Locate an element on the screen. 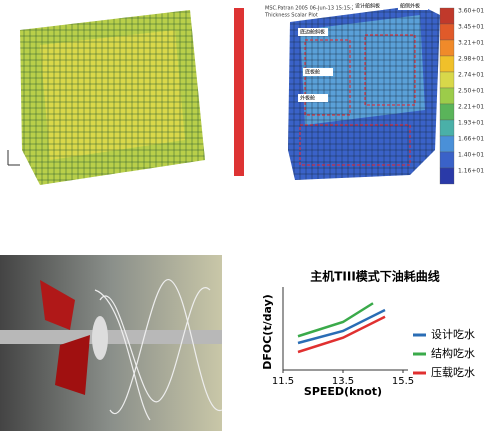 The width and height of the screenshot is (500, 431). scale-label: 2.74+01 is located at coordinates (471, 75).